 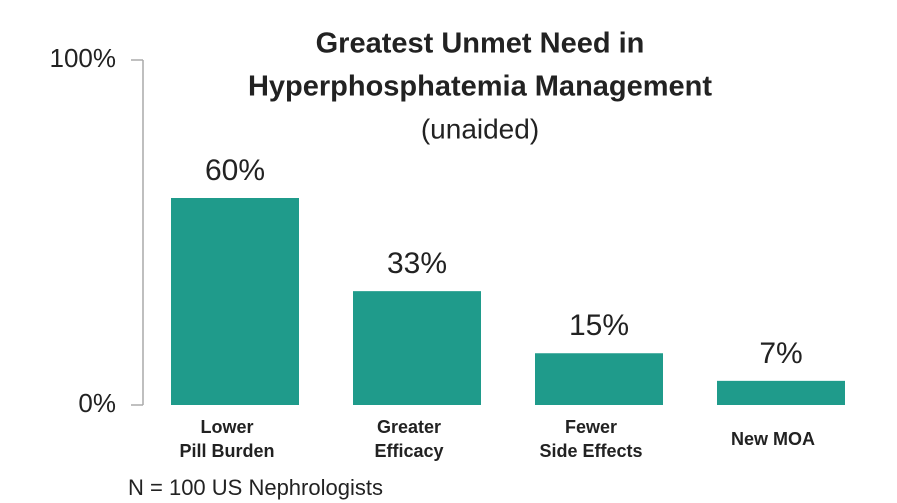 I want to click on value-label: 7%, so click(x=780, y=353).